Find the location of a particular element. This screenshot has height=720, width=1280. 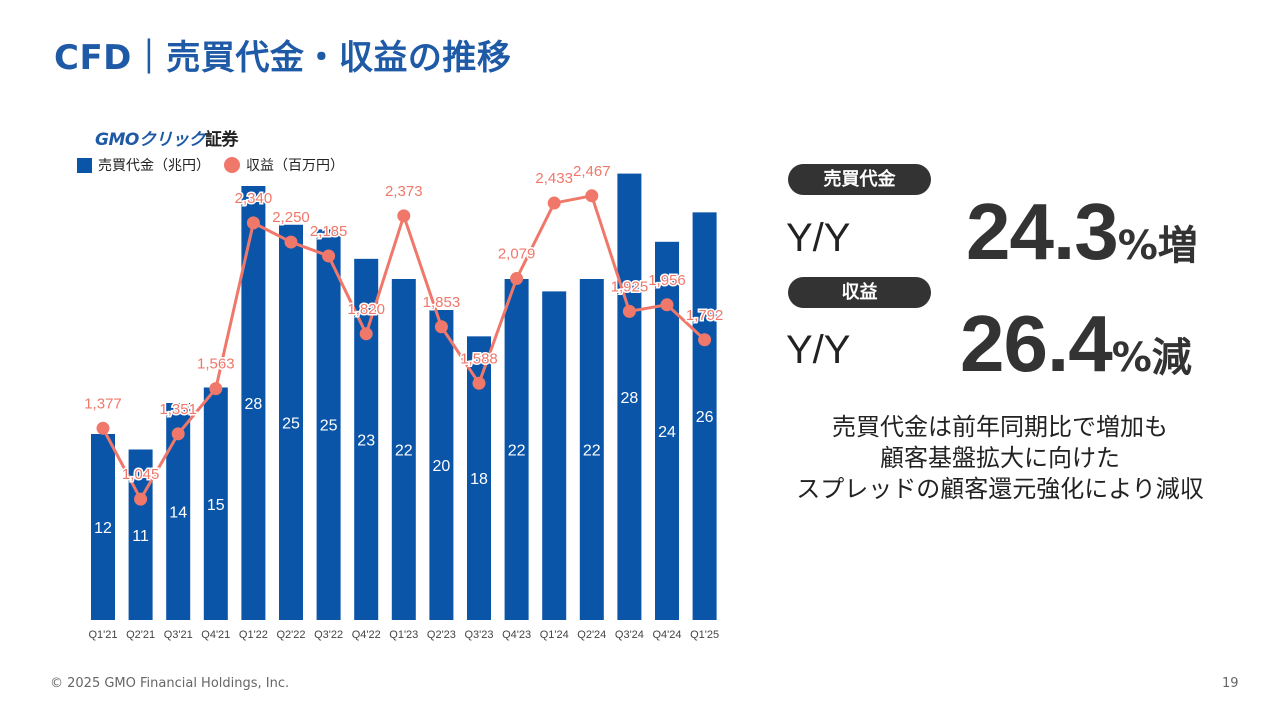

x-tick-label: Q3'23 is located at coordinates (478, 635).